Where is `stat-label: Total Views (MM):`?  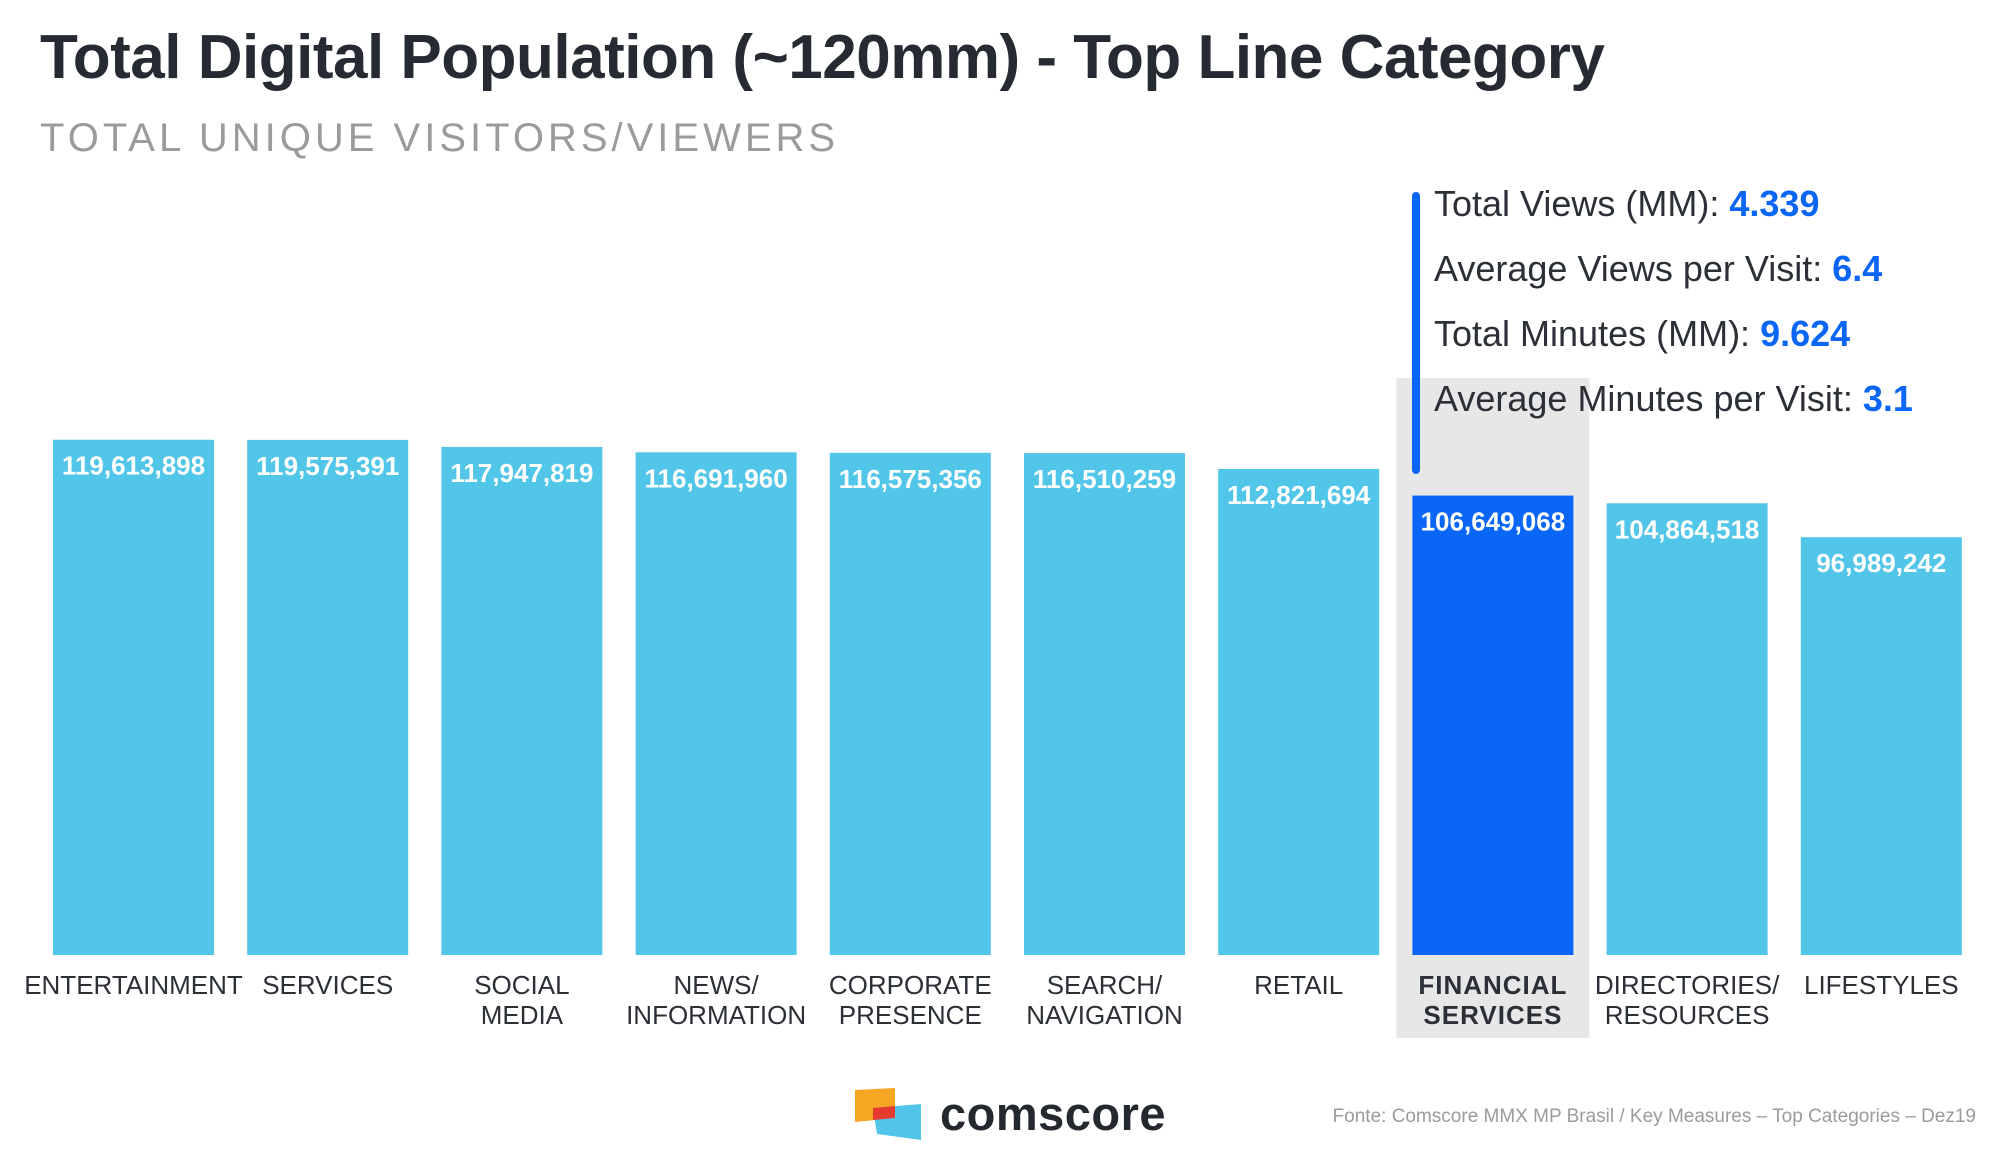 stat-label: Total Views (MM): is located at coordinates (1582, 203).